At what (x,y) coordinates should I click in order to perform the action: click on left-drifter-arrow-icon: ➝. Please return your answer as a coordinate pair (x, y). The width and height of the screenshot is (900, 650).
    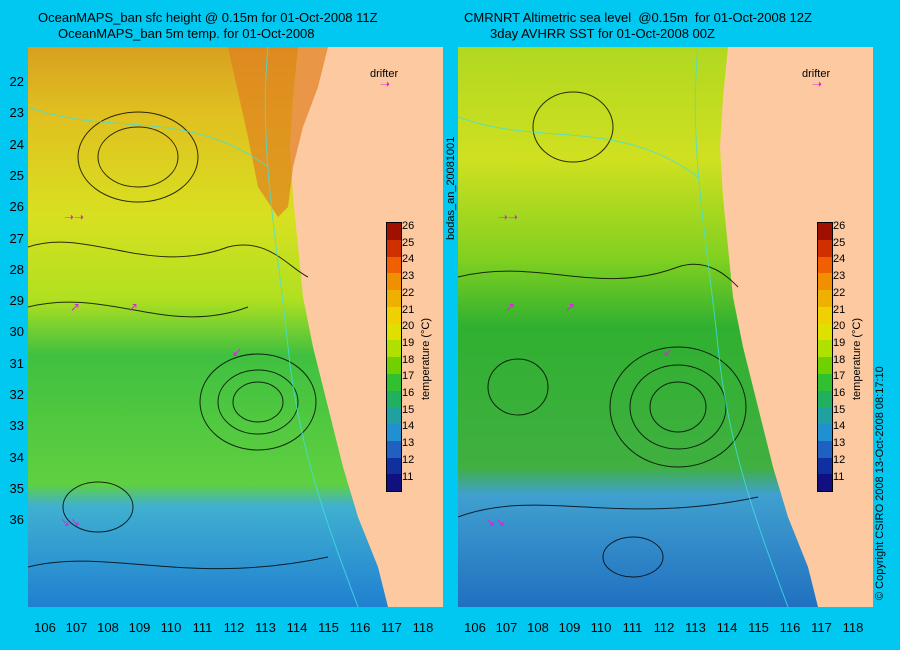
    Looking at the image, I should click on (385, 84).